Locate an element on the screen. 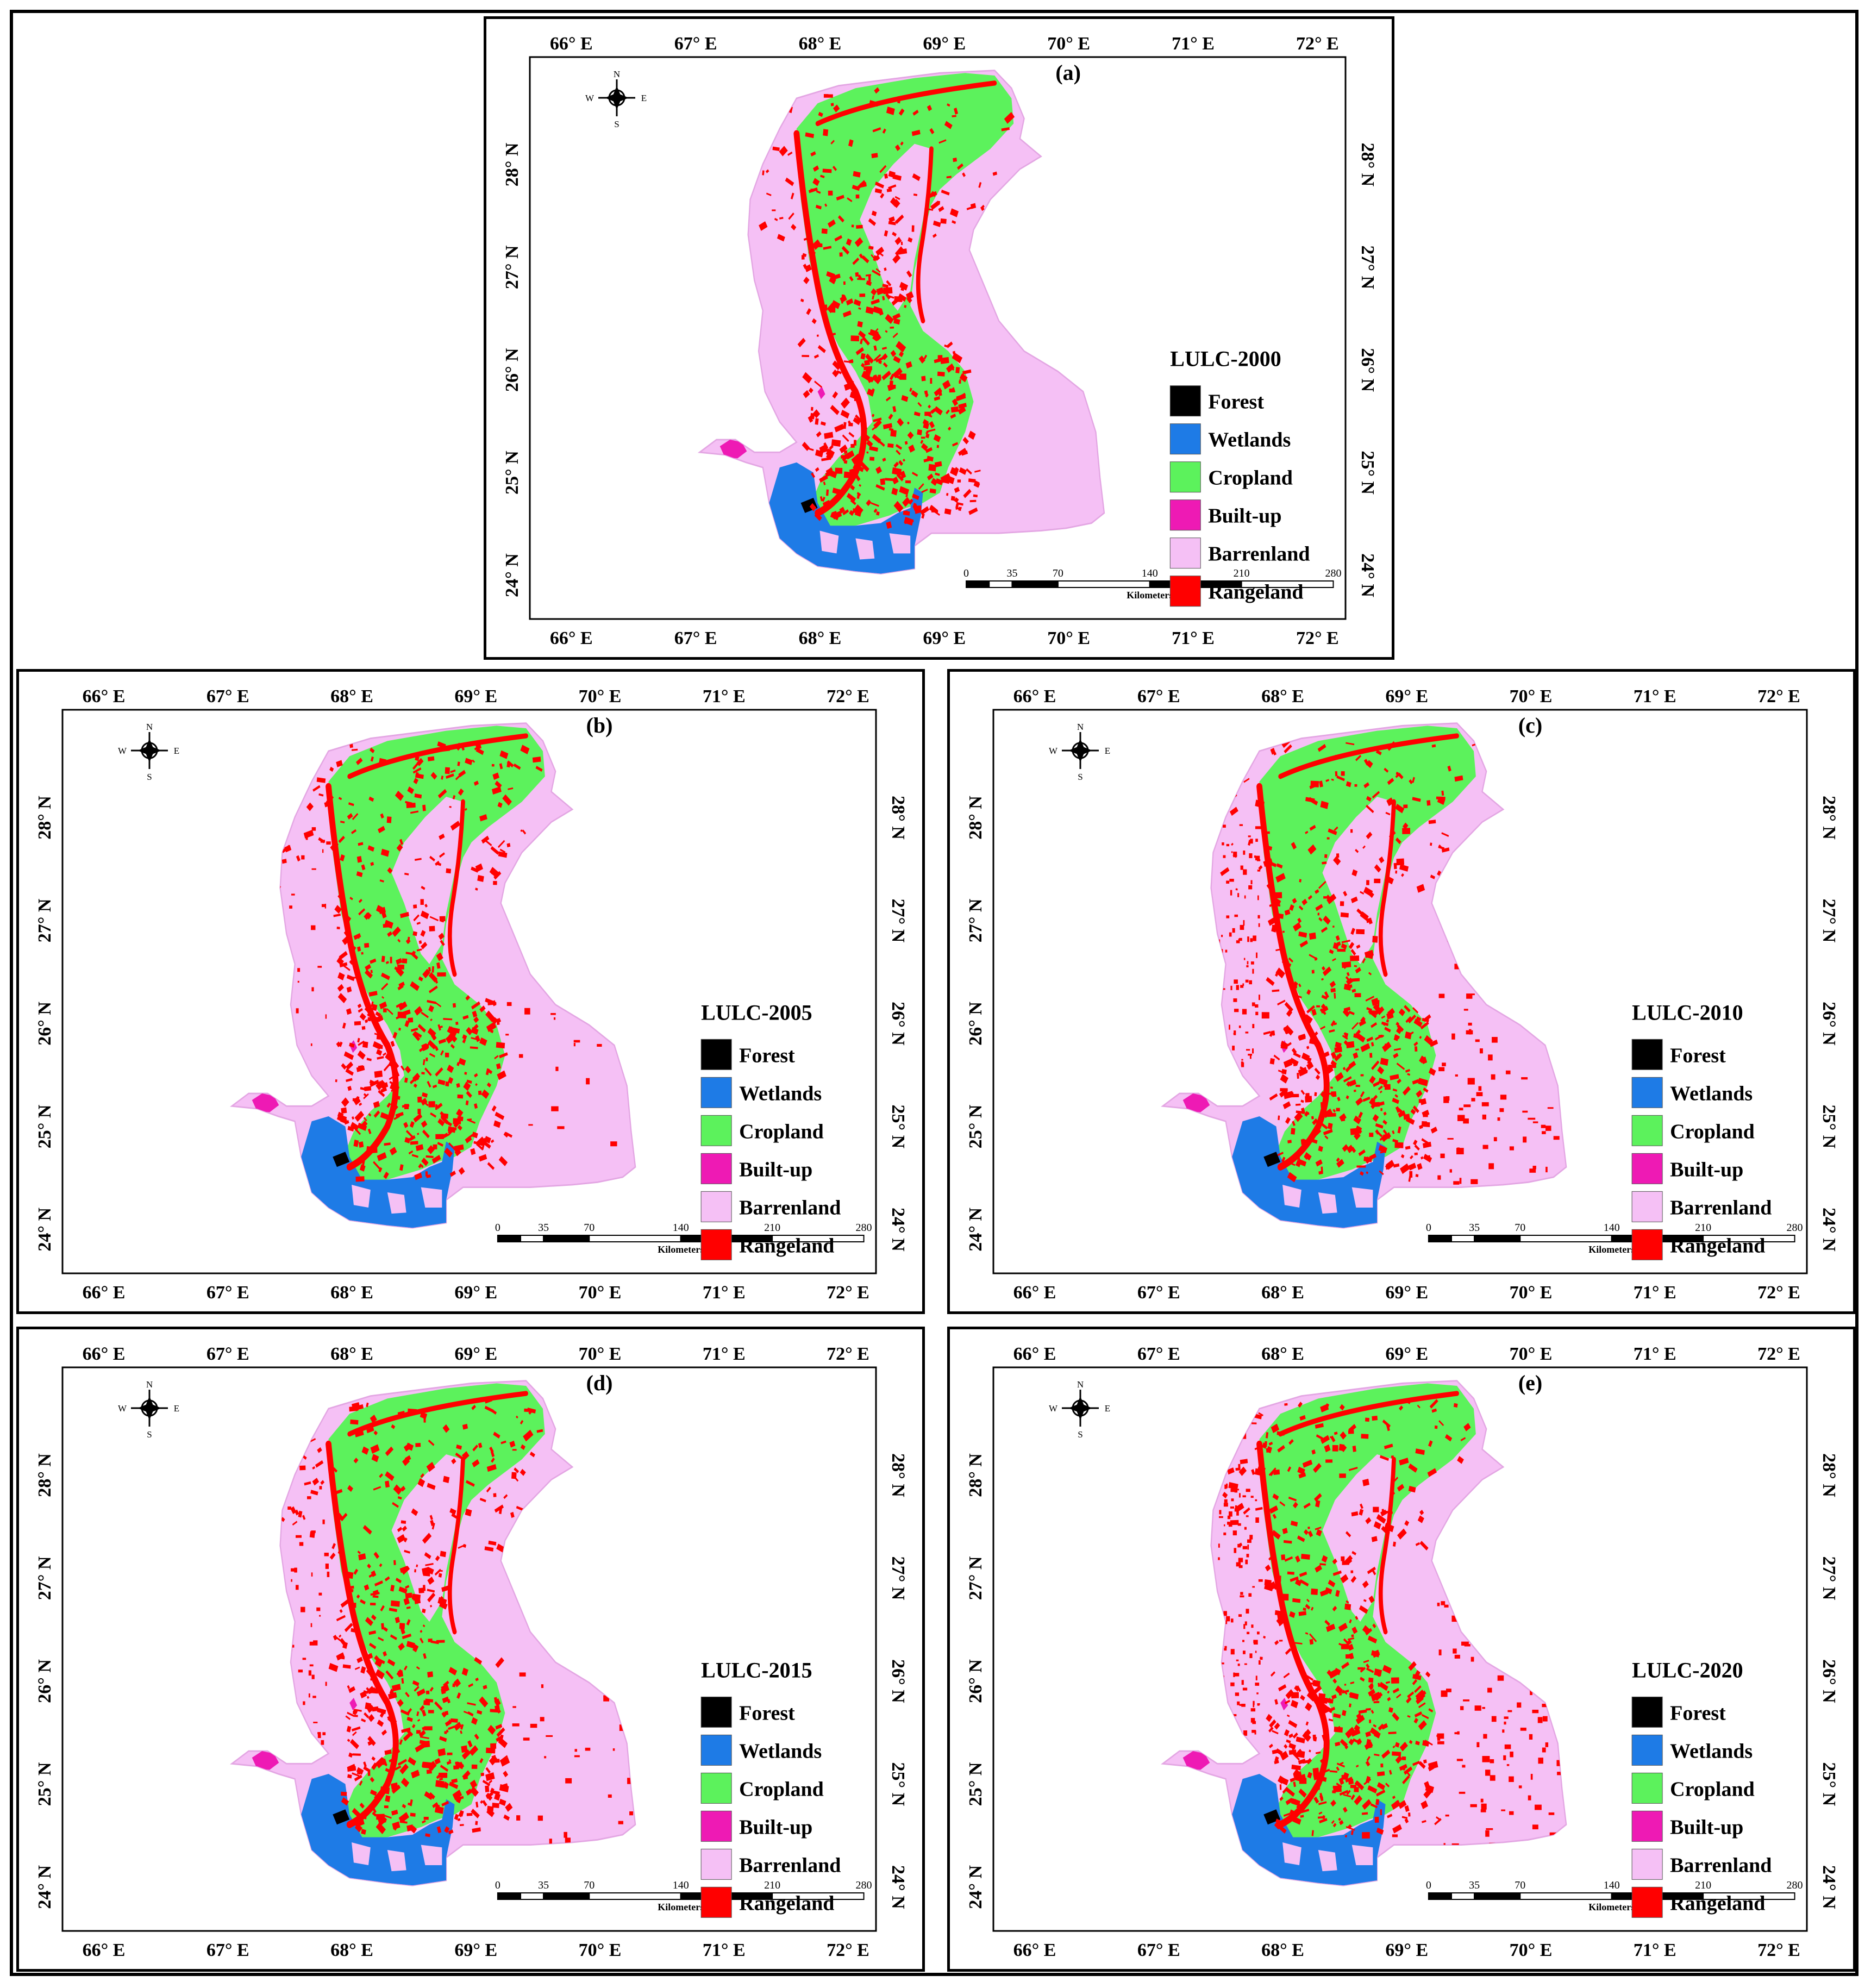 Image resolution: width=1871 pixels, height=1988 pixels. legend-swatch-cropland is located at coordinates (716, 1788).